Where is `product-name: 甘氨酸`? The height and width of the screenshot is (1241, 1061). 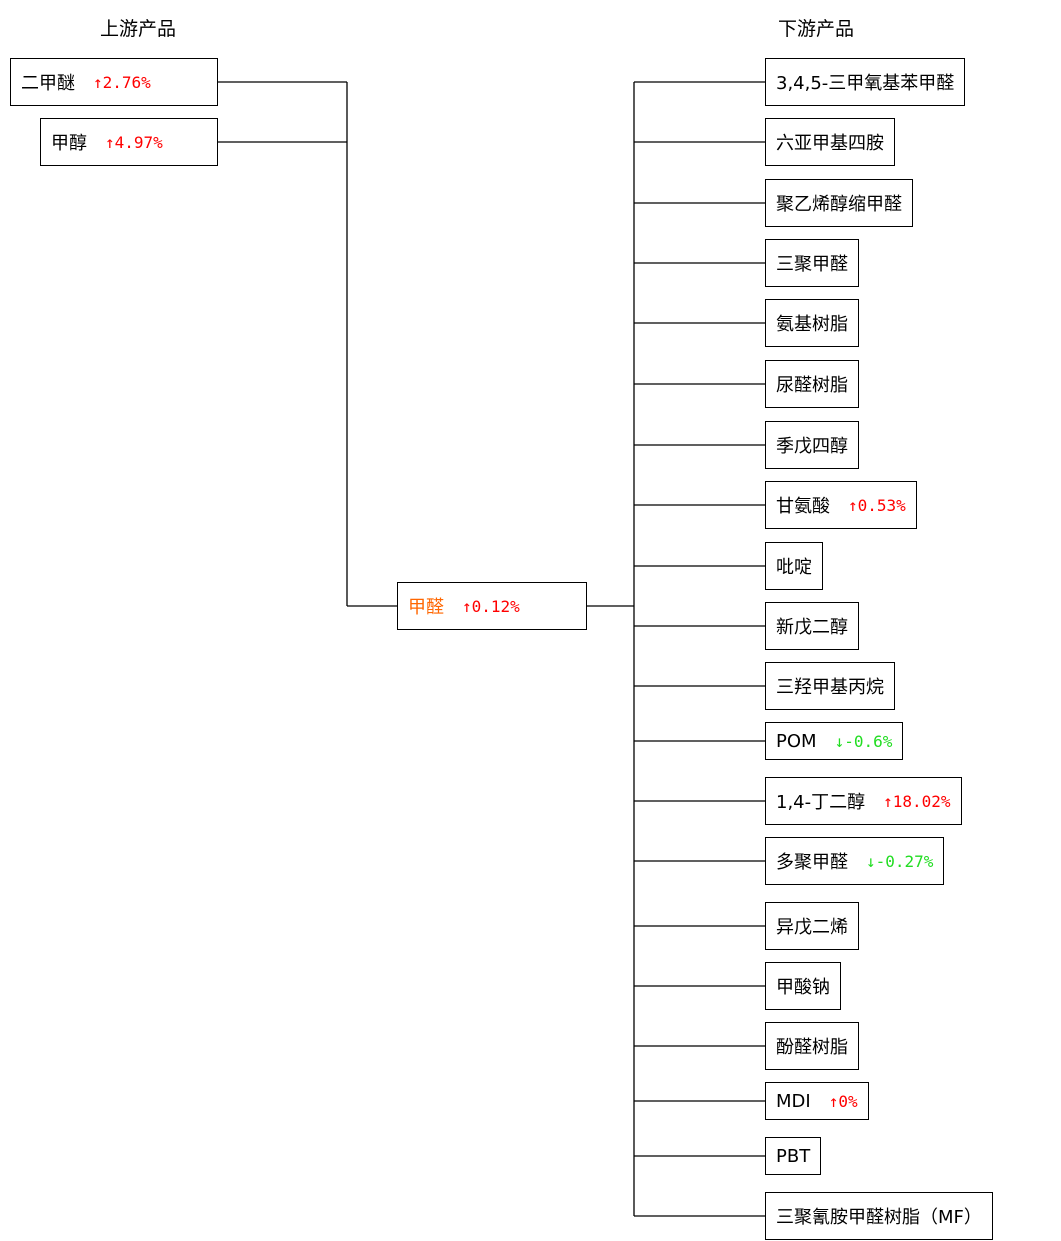
product-name: 甘氨酸 is located at coordinates (803, 506).